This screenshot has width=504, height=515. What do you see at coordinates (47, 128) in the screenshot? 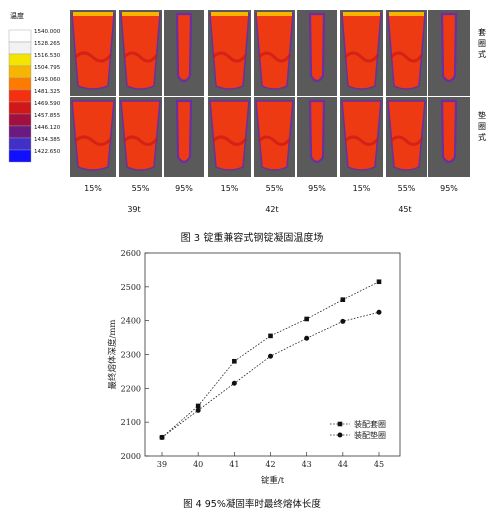
I see `legend-value: 1446.120` at bounding box center [47, 128].